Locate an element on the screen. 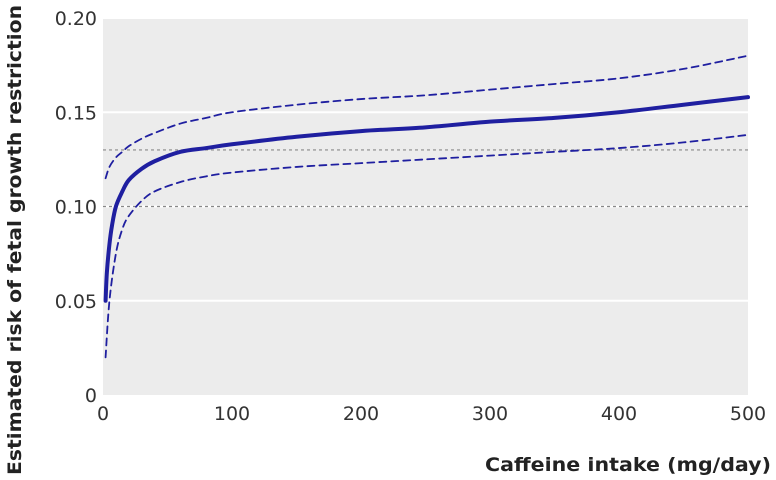  x-axis-title: Caffeine intake (mg/day) is located at coordinates (628, 465).